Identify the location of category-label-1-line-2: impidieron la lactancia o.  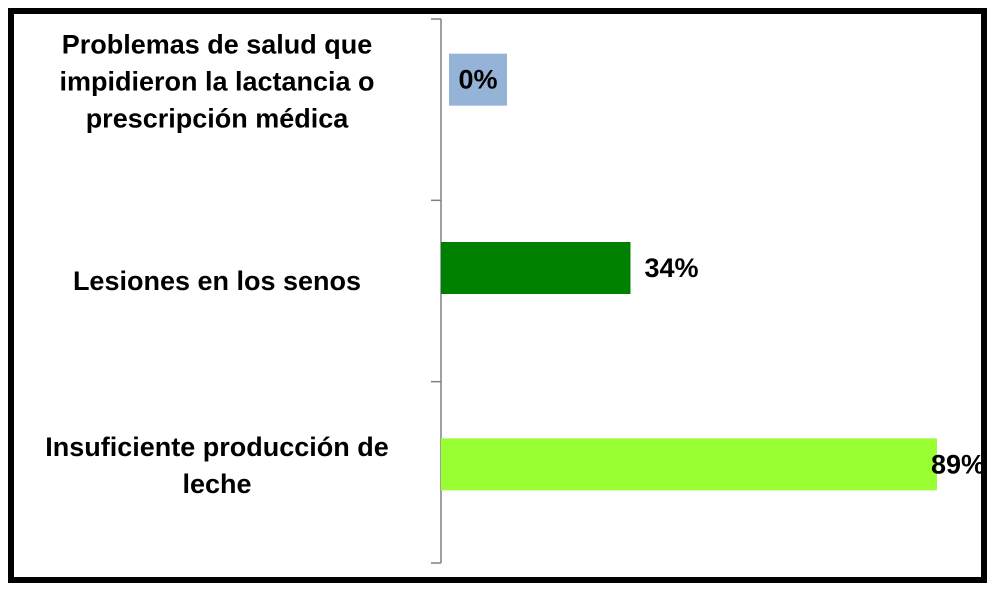
(216, 82).